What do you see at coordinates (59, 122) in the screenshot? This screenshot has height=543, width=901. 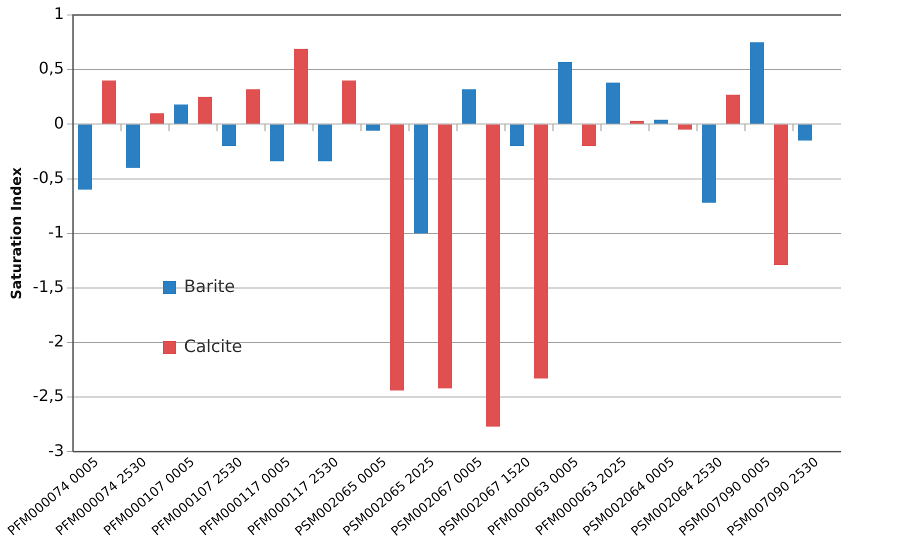 I see `y-tick-label: 0` at bounding box center [59, 122].